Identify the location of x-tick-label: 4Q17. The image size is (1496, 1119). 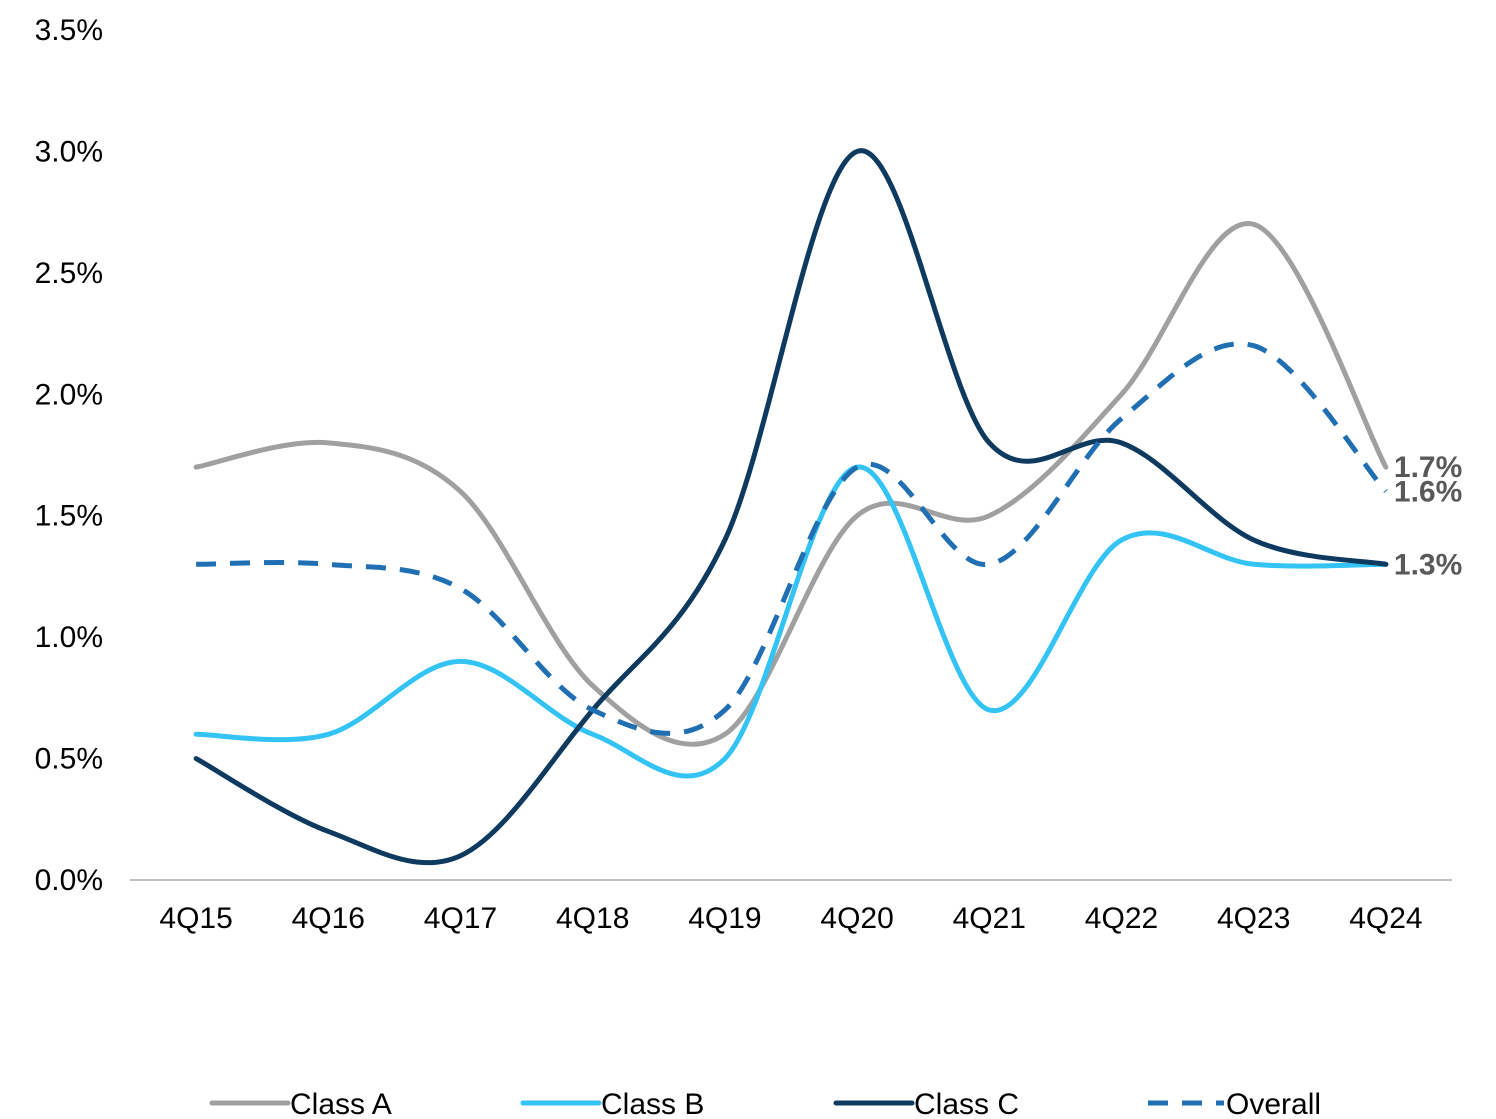
(460, 918).